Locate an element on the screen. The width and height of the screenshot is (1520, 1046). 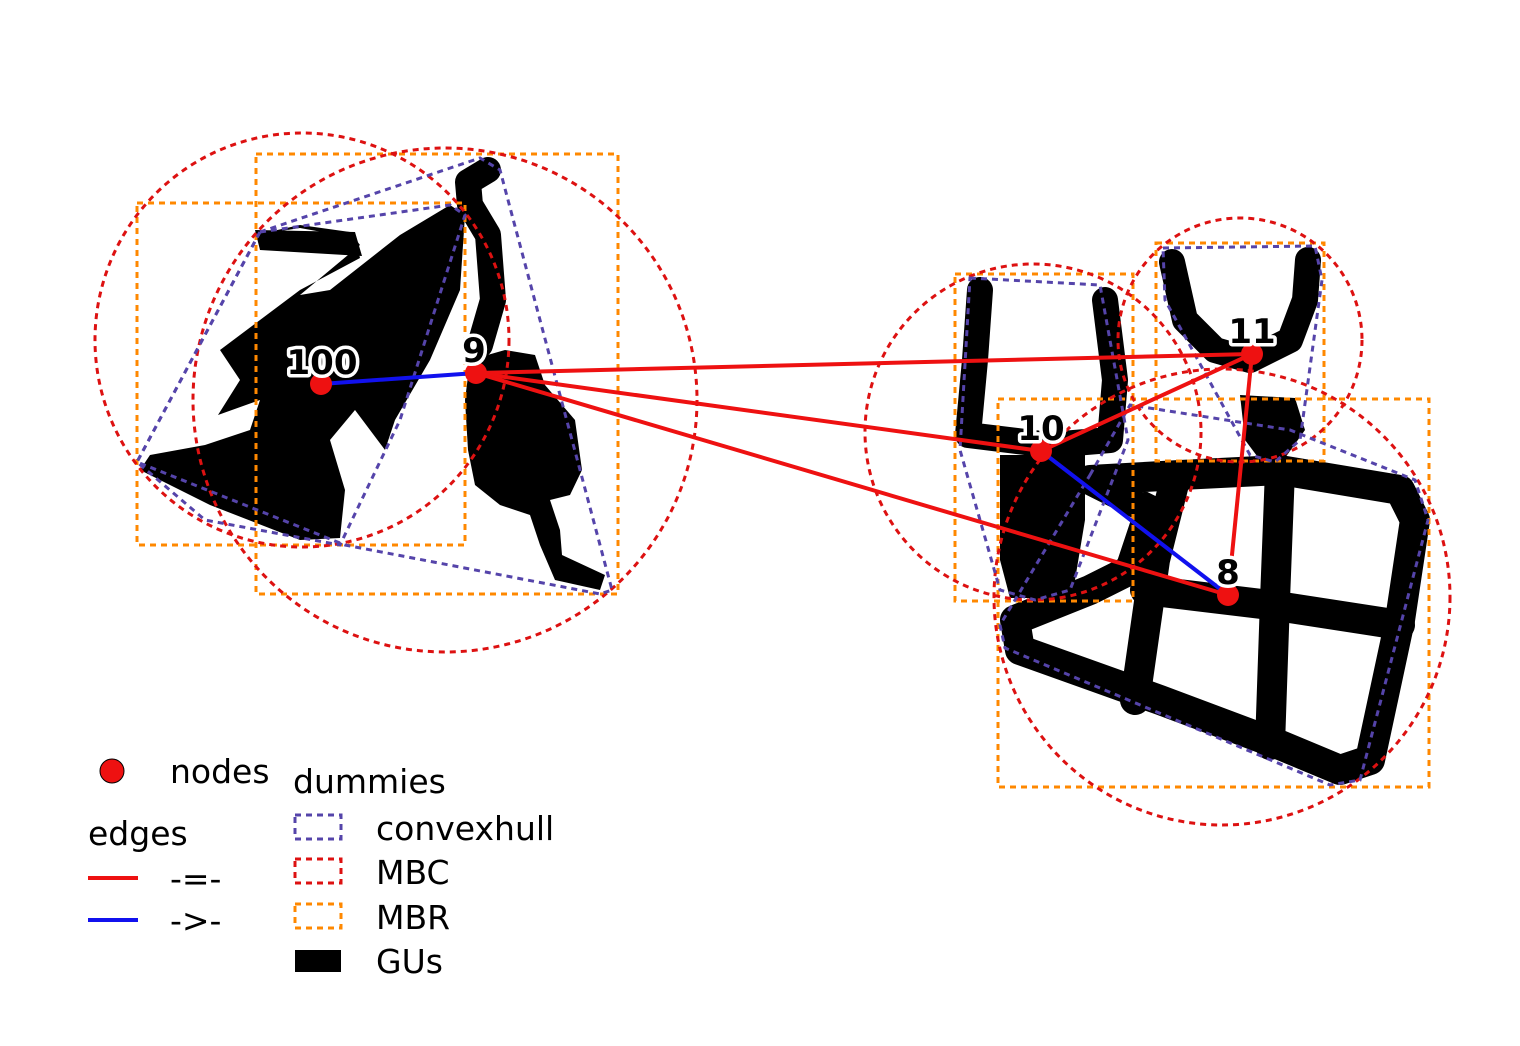
legend-mbc-symbol is located at coordinates (318, 871).